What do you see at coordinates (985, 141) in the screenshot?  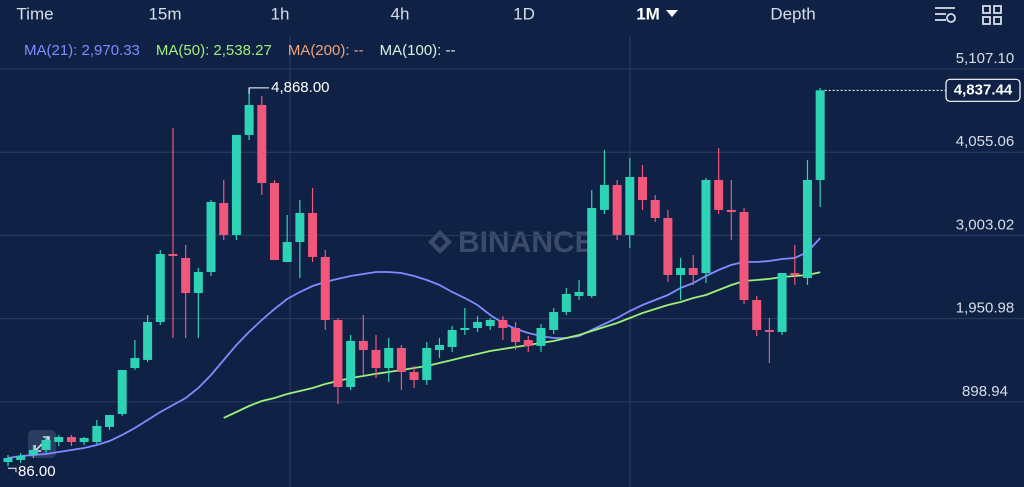 I see `y-tick-label: 4,055.06` at bounding box center [985, 141].